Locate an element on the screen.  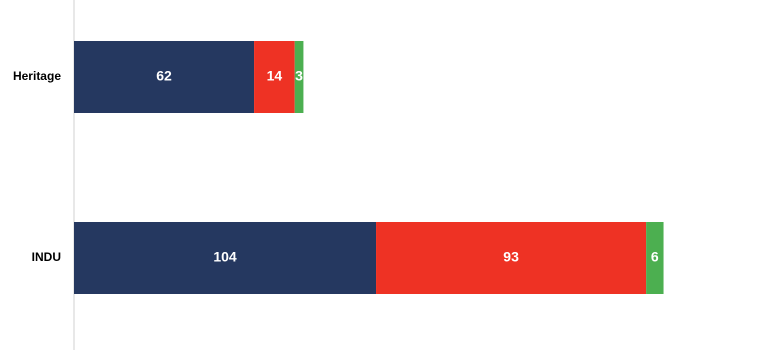
data-label: 3 is located at coordinates (299, 76).